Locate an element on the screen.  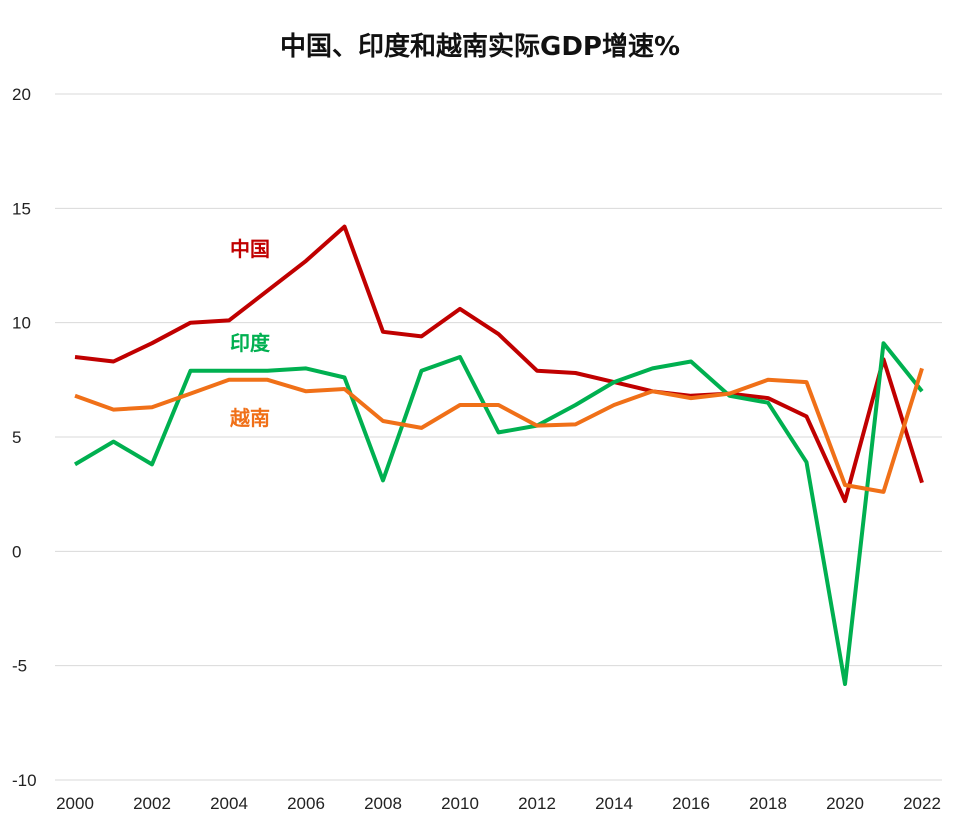
x-tick-label: 2018 is located at coordinates (768, 803).